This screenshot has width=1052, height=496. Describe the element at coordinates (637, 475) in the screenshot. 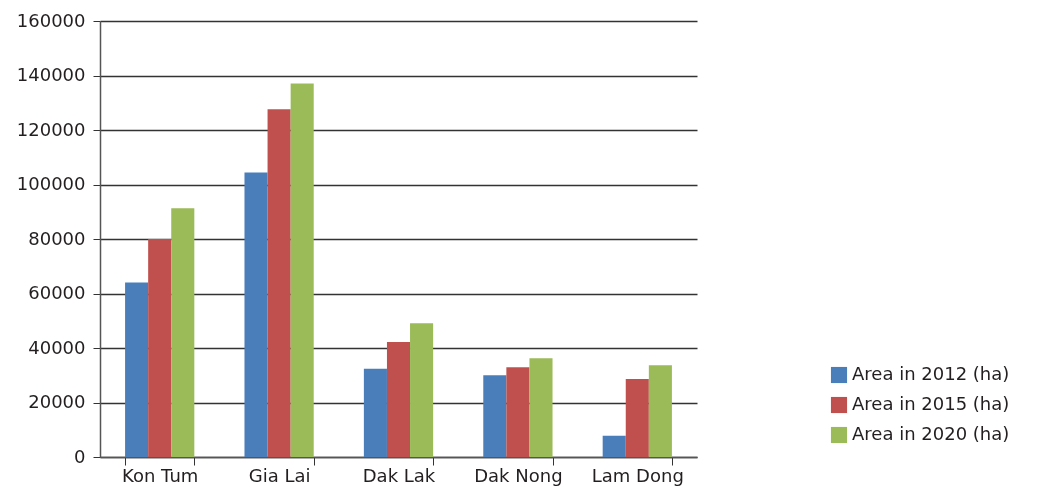

I see `x-tick-label: Lam Dong` at that location.